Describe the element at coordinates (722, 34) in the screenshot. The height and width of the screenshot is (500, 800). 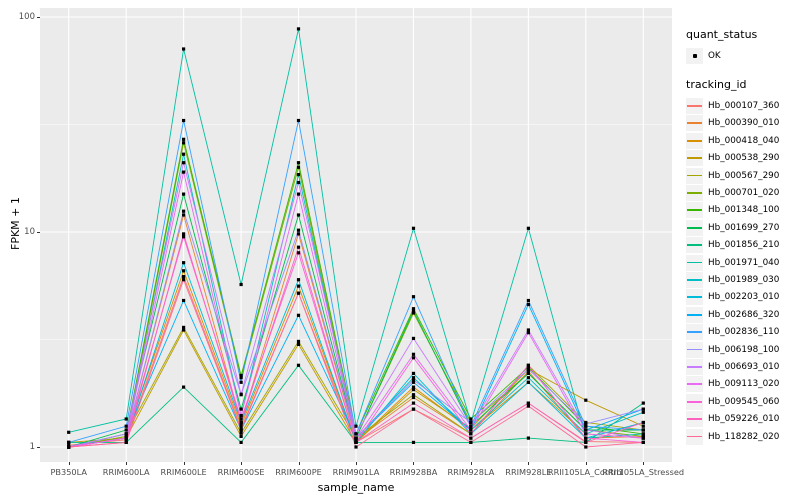
I see `legend-quant-title: quant_status` at that location.